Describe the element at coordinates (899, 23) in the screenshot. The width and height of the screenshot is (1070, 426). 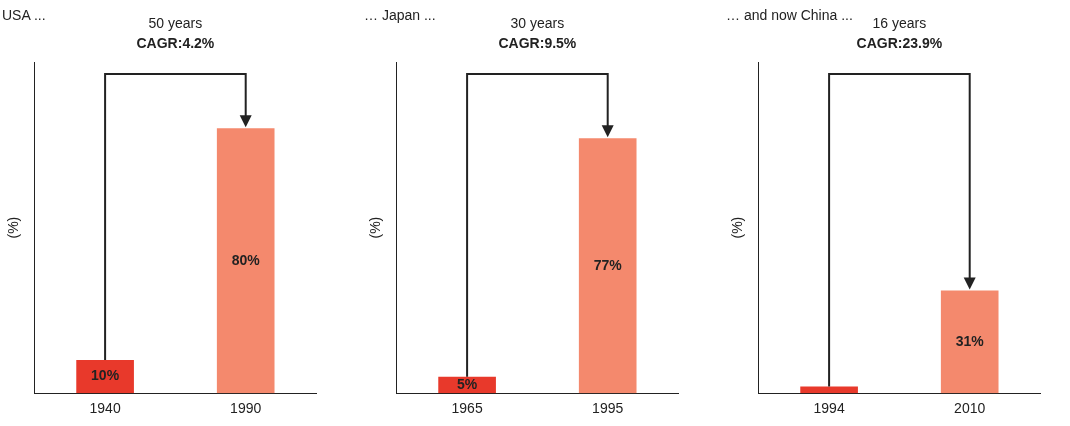
I see `text: 16 years` at that location.